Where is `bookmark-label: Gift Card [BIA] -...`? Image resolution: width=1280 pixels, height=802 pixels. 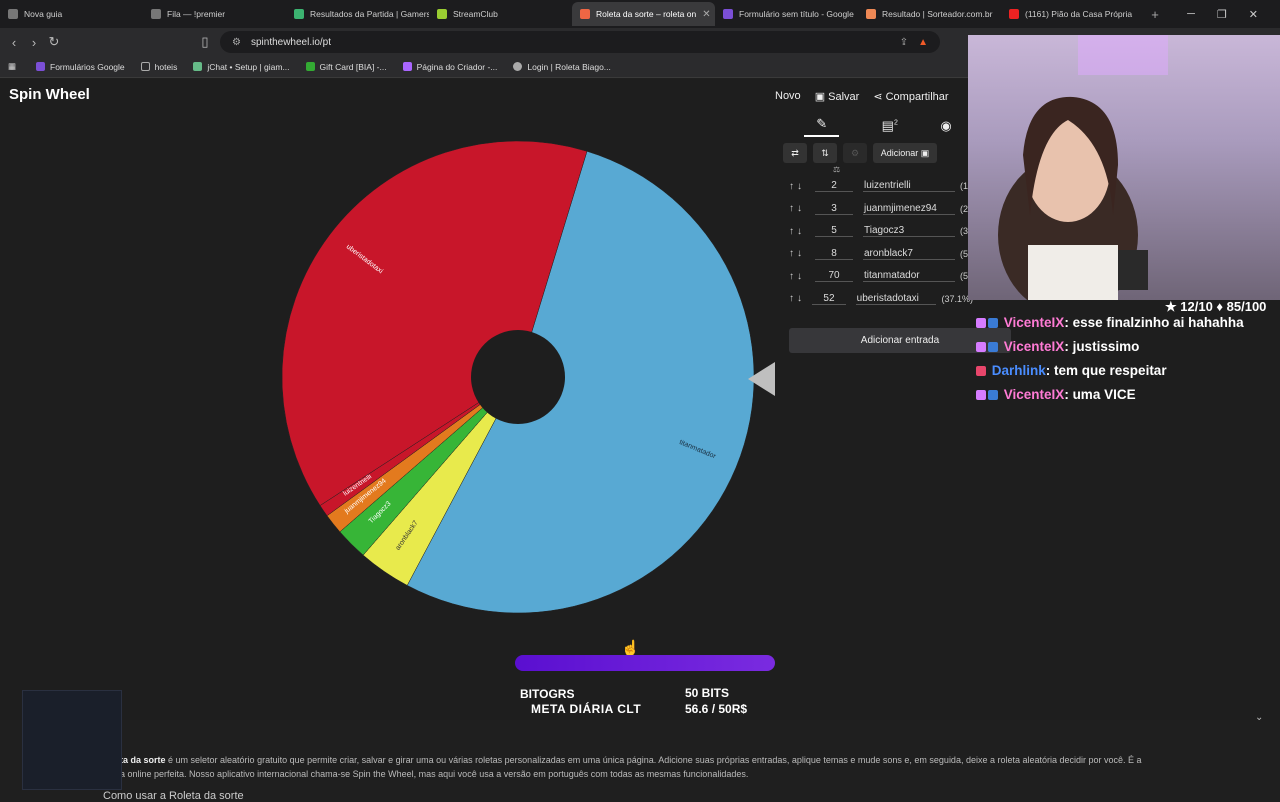 bookmark-label: Gift Card [BIA] -... is located at coordinates (353, 66).